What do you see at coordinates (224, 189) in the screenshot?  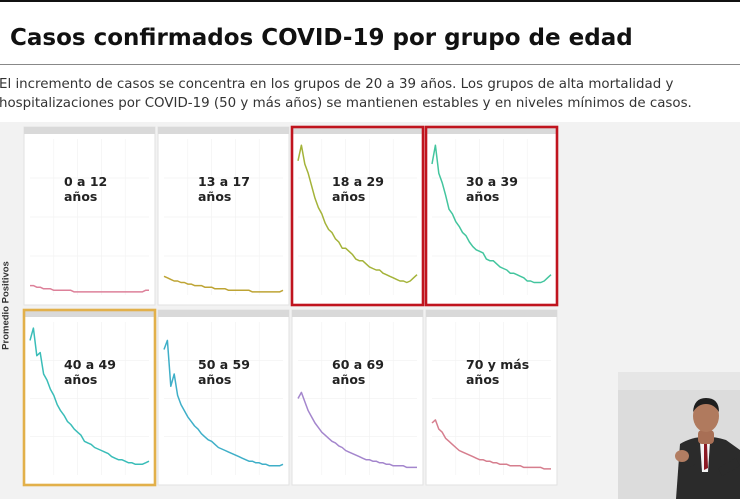 I see `facet-label-1: 13 a 17 años` at bounding box center [224, 189].